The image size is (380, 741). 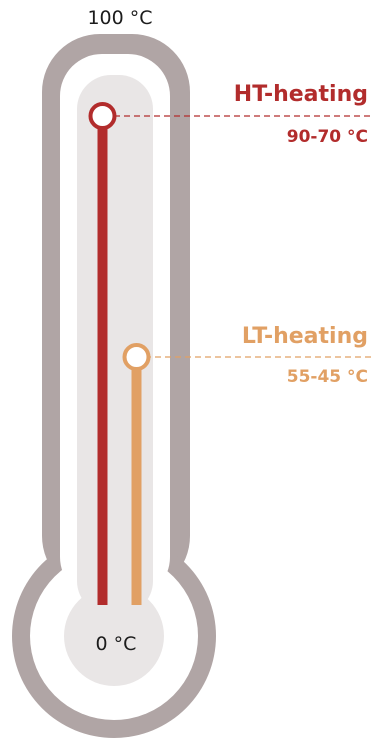 What do you see at coordinates (102, 360) in the screenshot?
I see `ht-heating-bar` at bounding box center [102, 360].